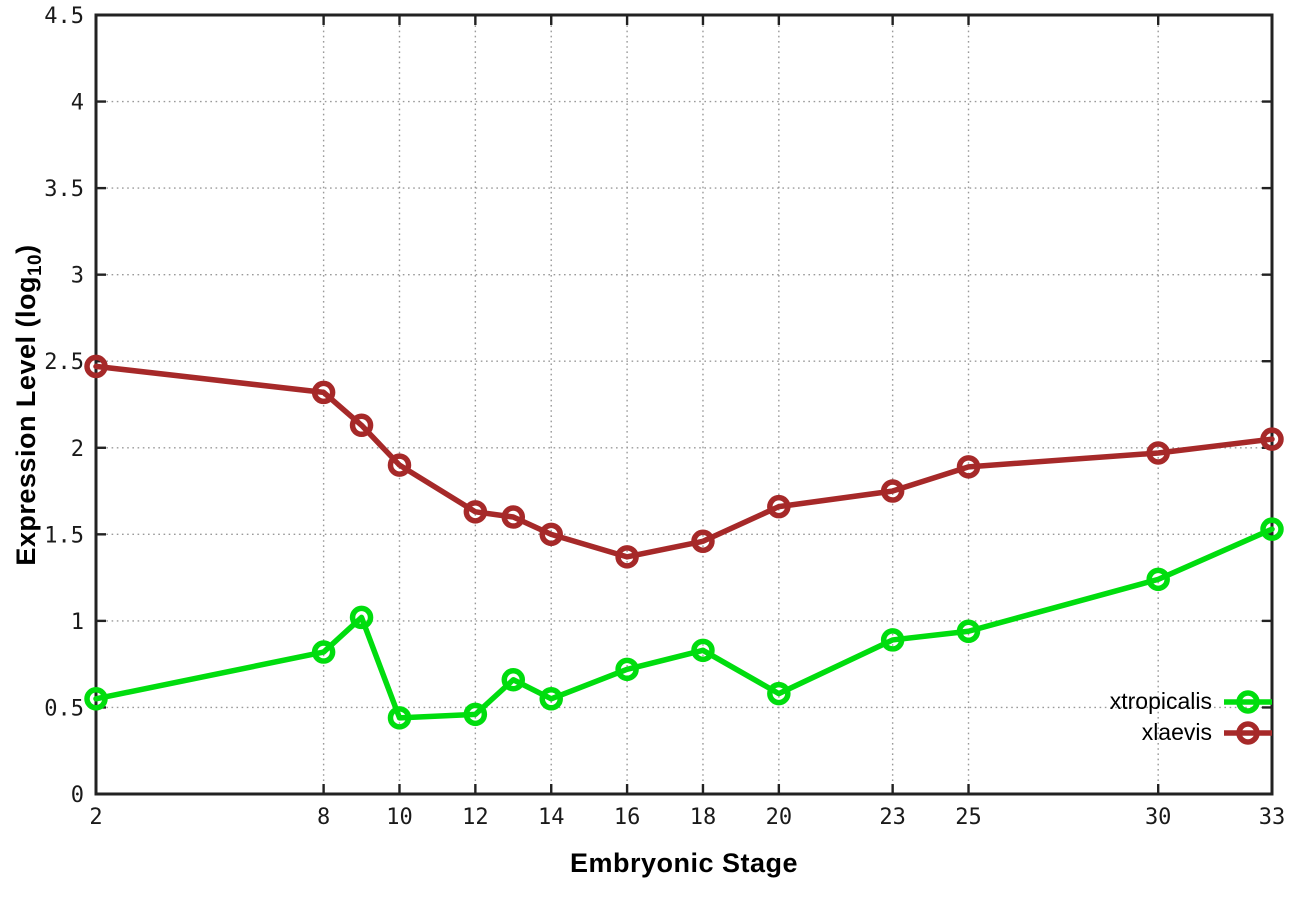  What do you see at coordinates (779, 817) in the screenshot?
I see `x-tick-label: 20` at bounding box center [779, 817].